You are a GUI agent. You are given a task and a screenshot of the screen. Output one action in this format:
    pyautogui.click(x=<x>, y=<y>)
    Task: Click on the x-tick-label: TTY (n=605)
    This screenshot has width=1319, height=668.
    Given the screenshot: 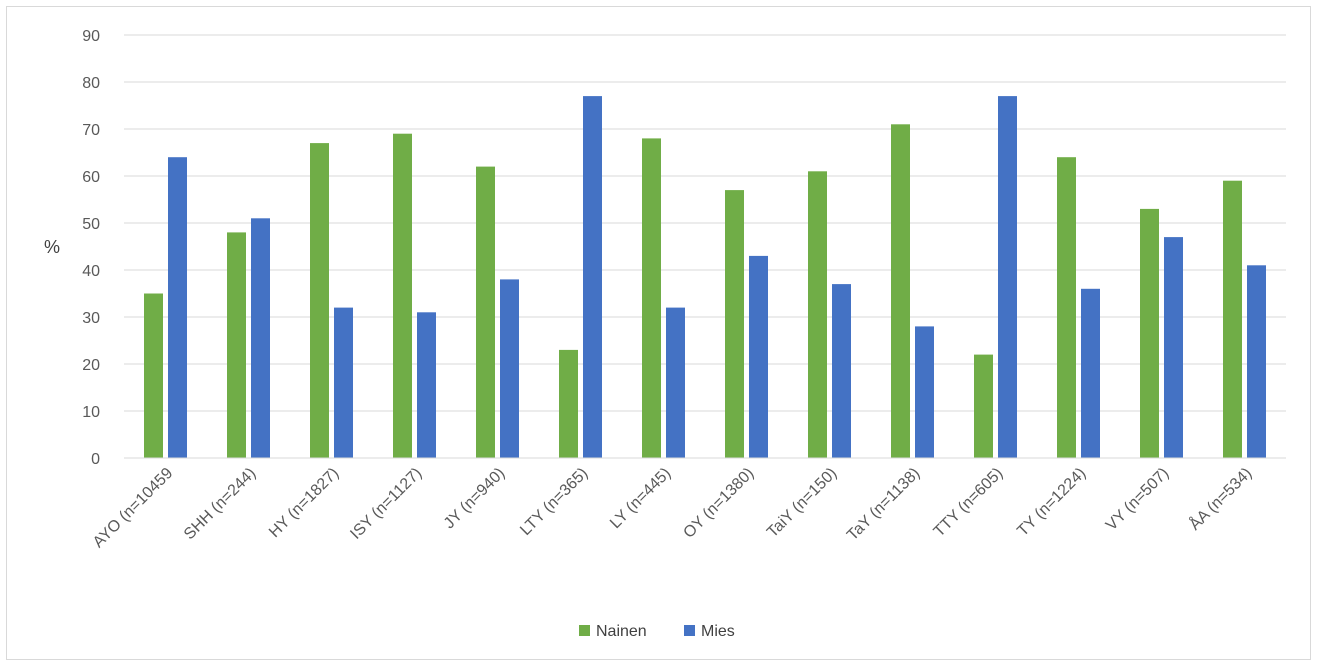 What is the action you would take?
    pyautogui.click(x=969, y=503)
    